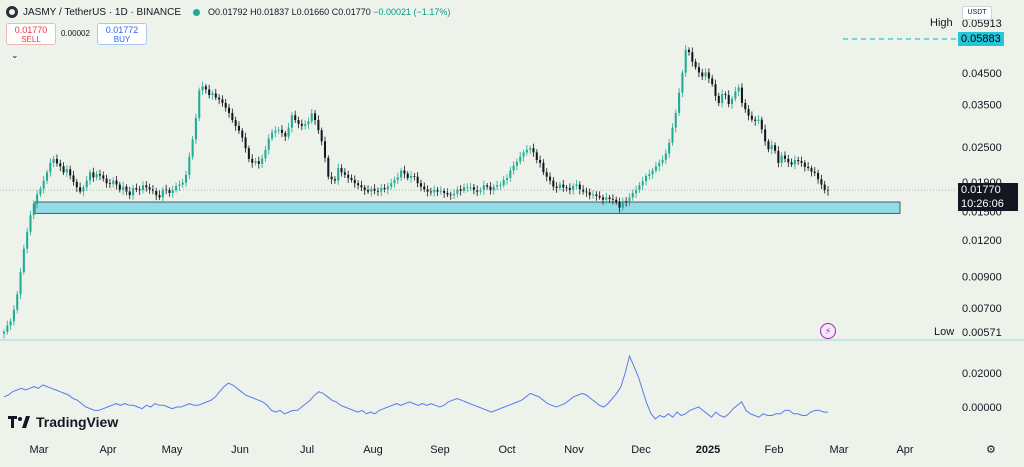 The height and width of the screenshot is (467, 1024). I want to click on indicator-line, so click(415, 387).